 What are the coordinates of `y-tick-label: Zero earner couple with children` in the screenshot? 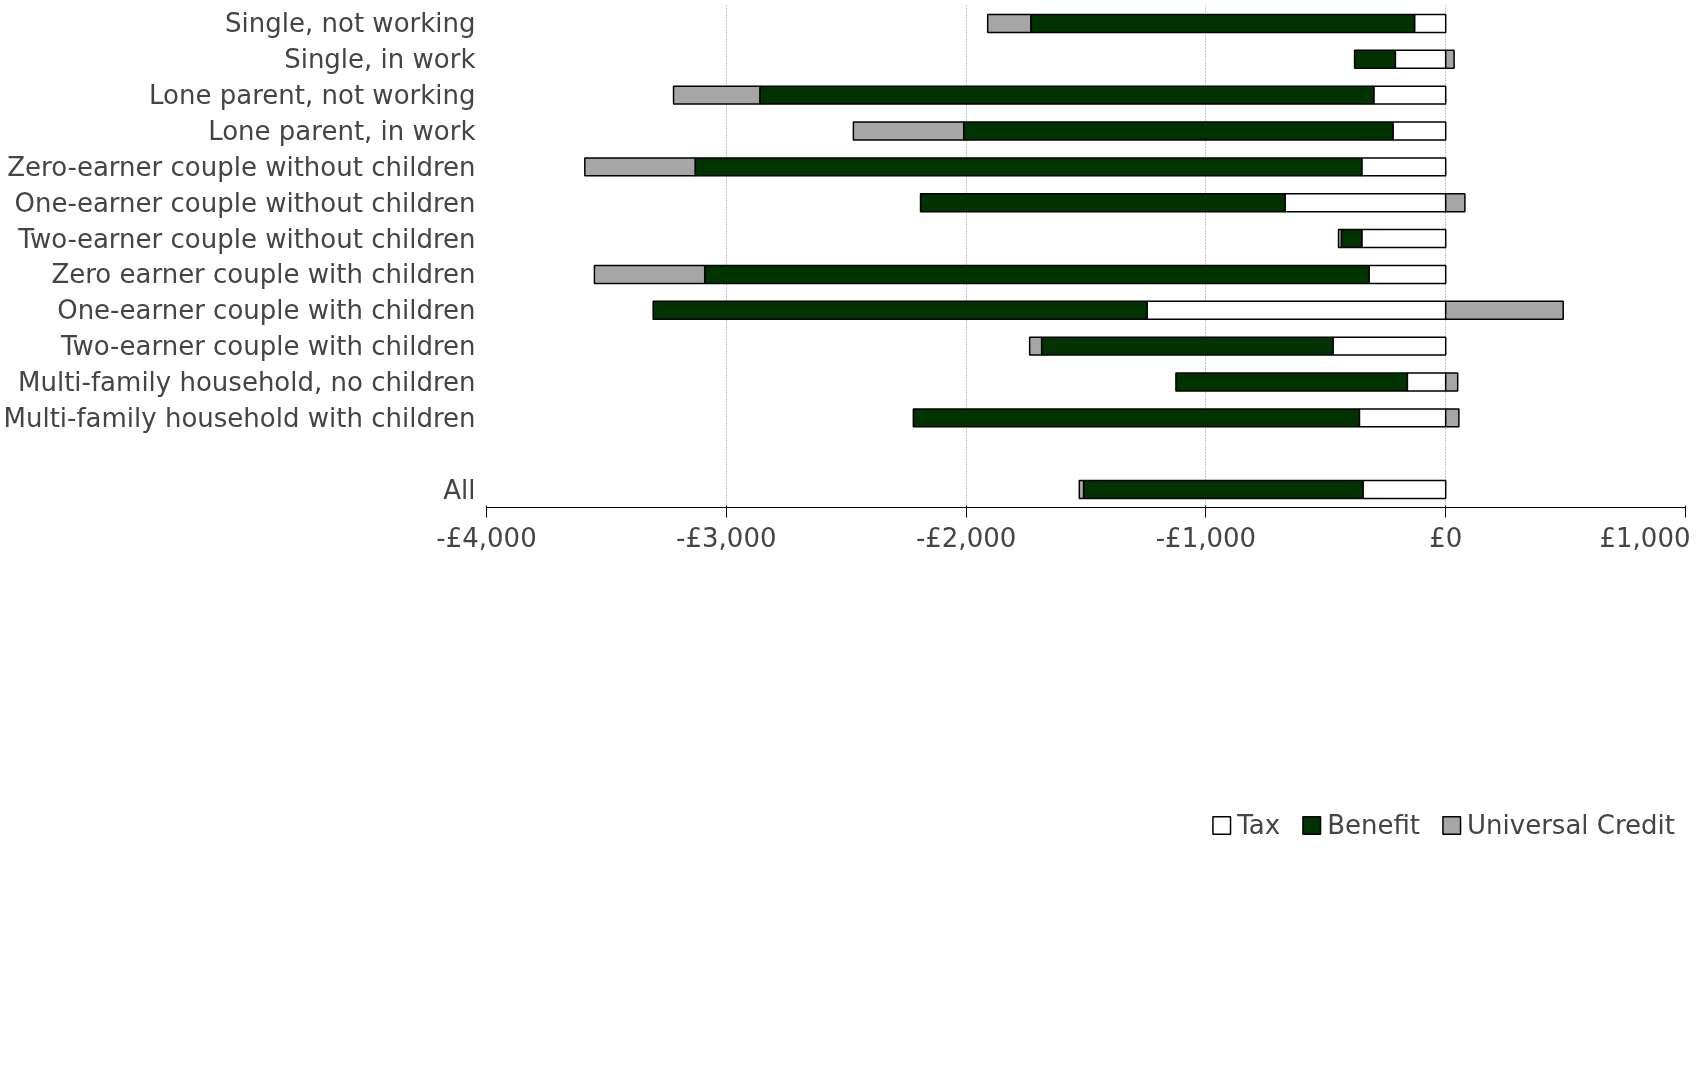 It's located at (263, 274).